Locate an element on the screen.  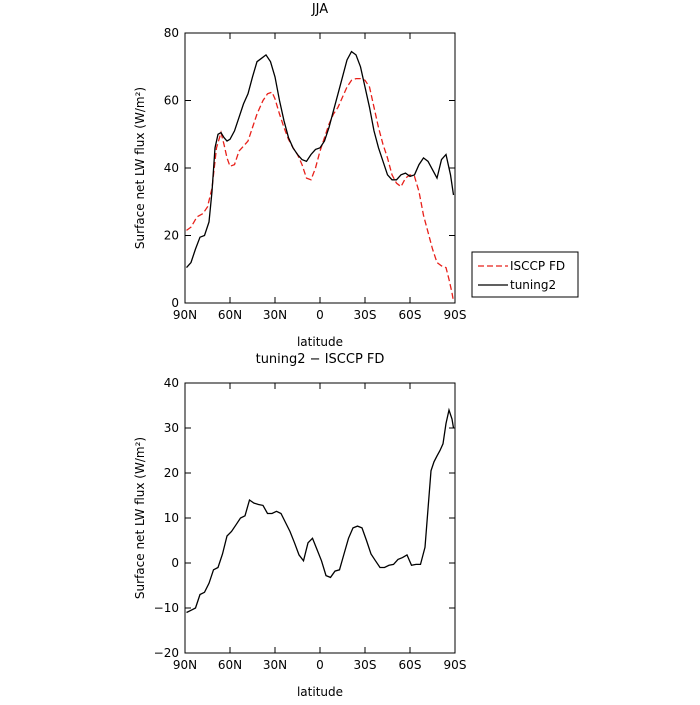
legend-label: tuning2 is located at coordinates (533, 285).